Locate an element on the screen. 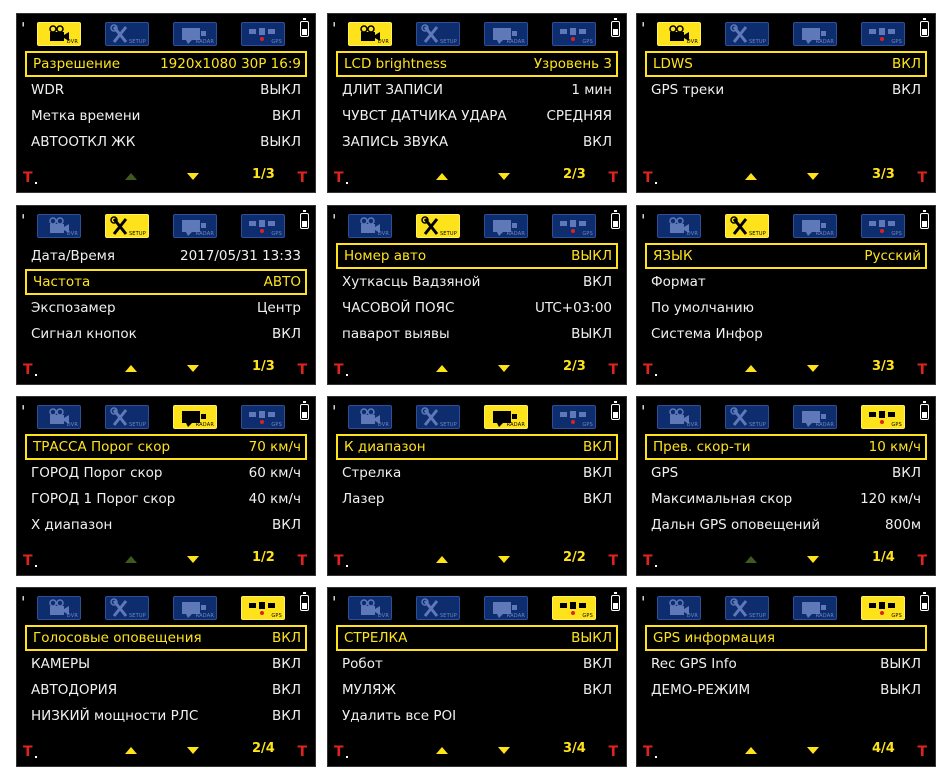 Image resolution: width=950 pixels, height=781 pixels. menu-item: ТРАССА Порог скор 70 км/ч is located at coordinates (166, 447).